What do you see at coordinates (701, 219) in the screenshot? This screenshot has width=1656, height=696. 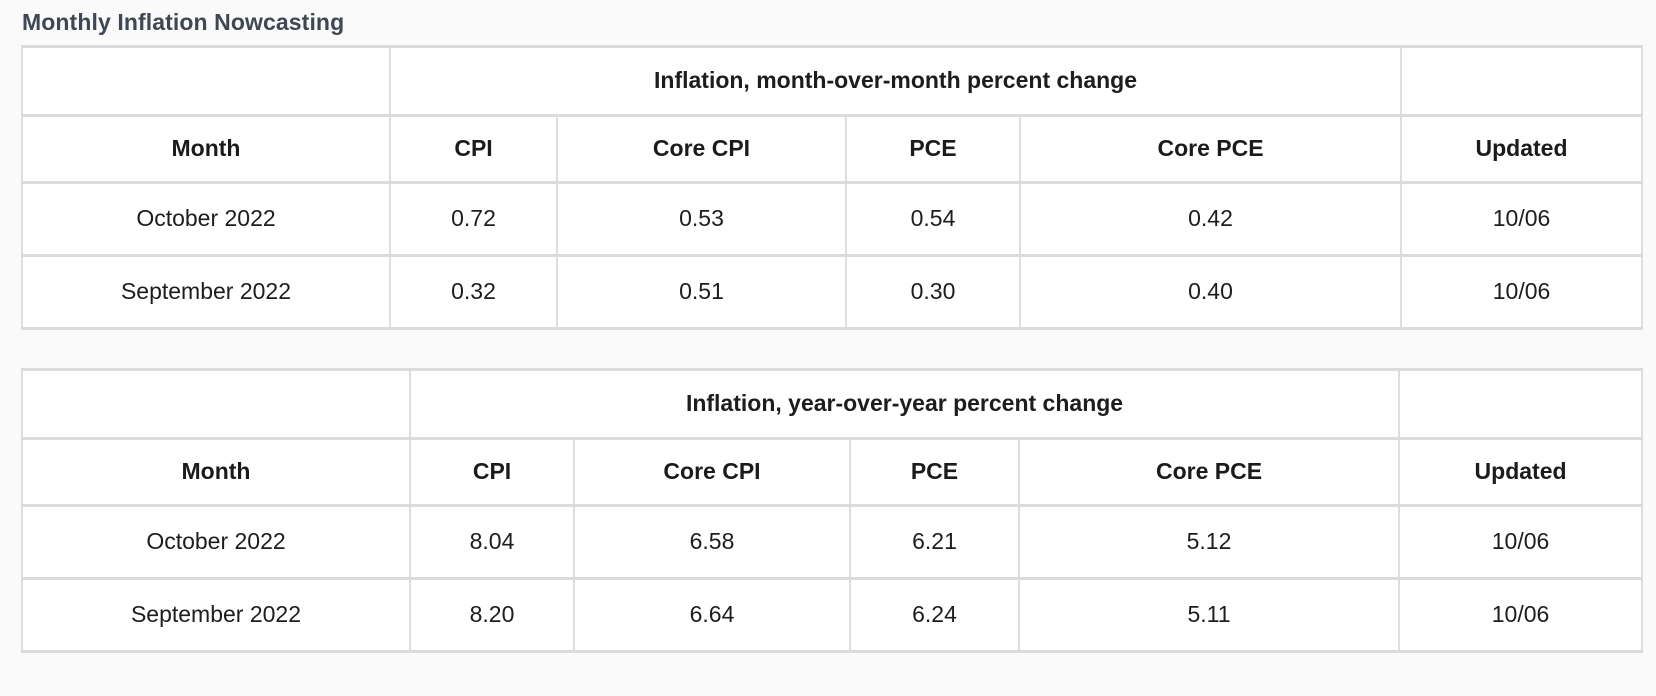 I see `cell-core-cpi: 0.53` at bounding box center [701, 219].